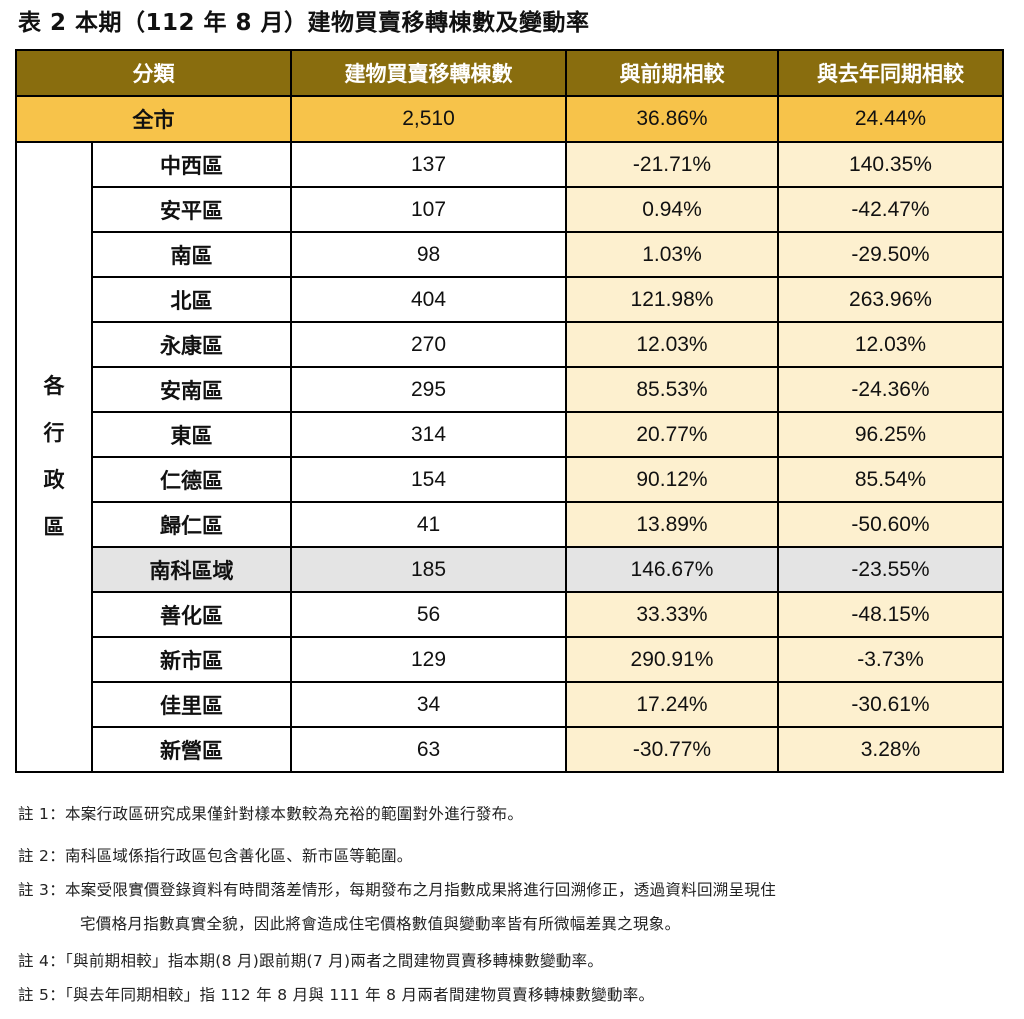  I want to click on district-prev: 12.03%, so click(672, 344).